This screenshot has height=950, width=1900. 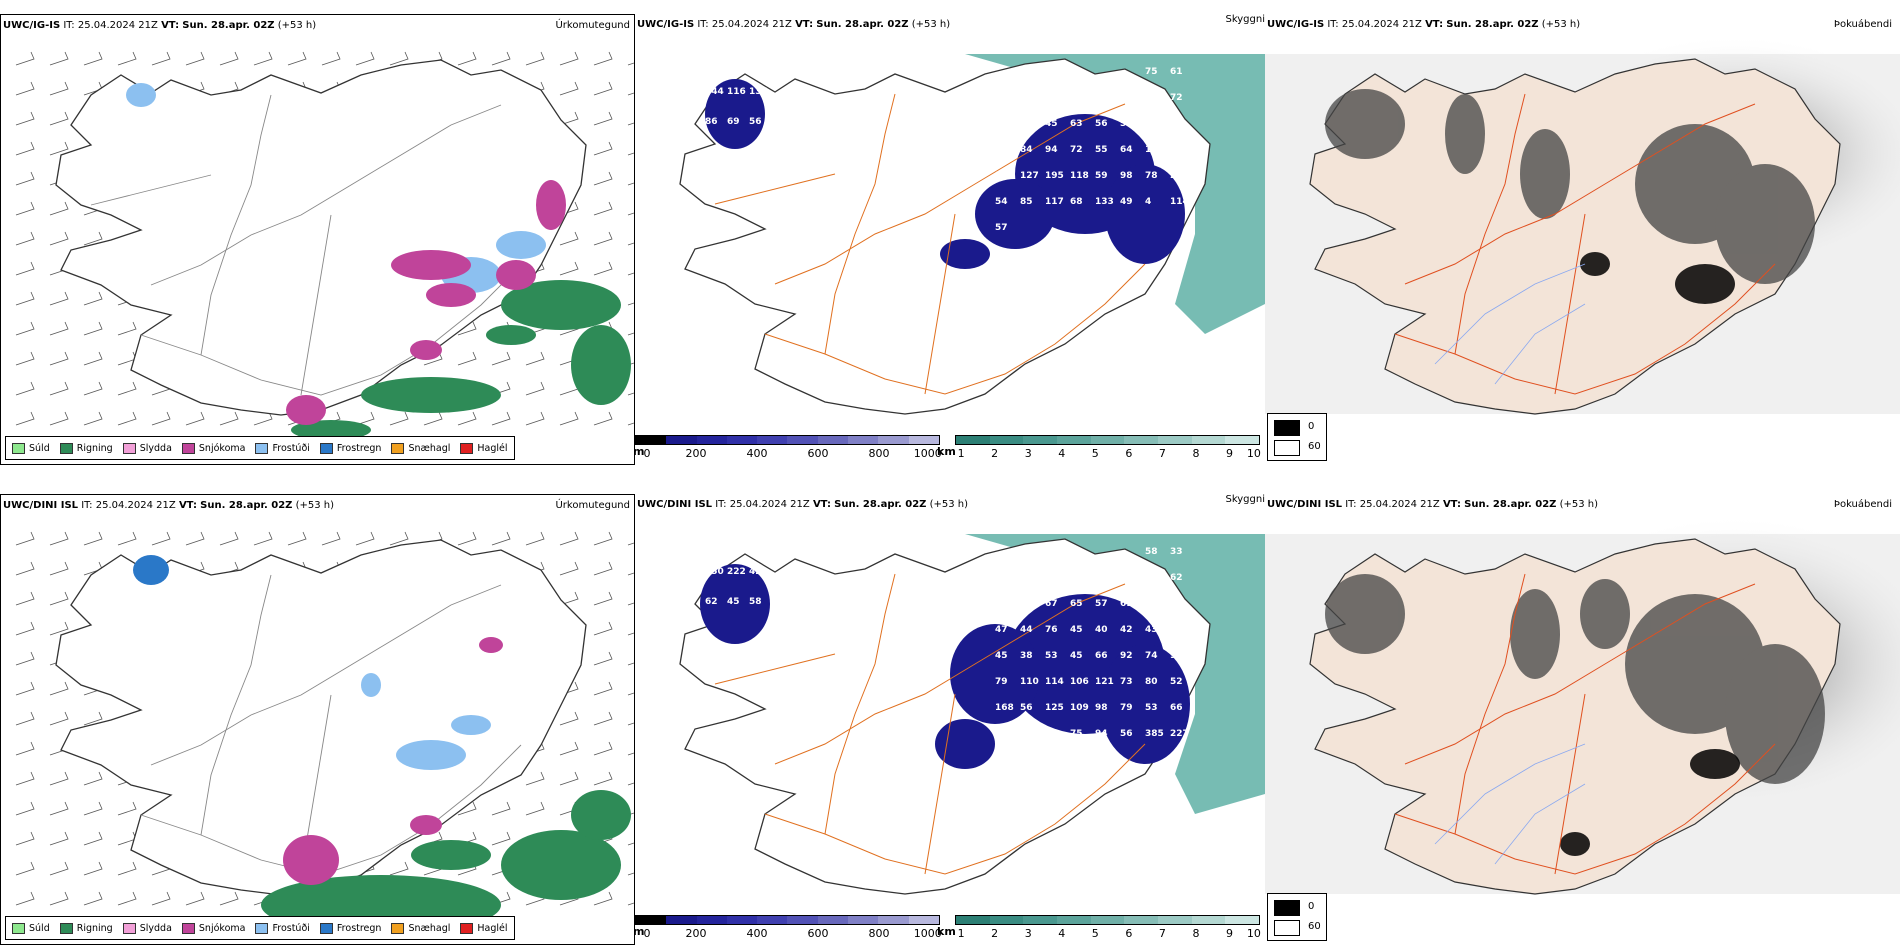 I want to click on vis-value-label: 67, so click(x=1051, y=604).